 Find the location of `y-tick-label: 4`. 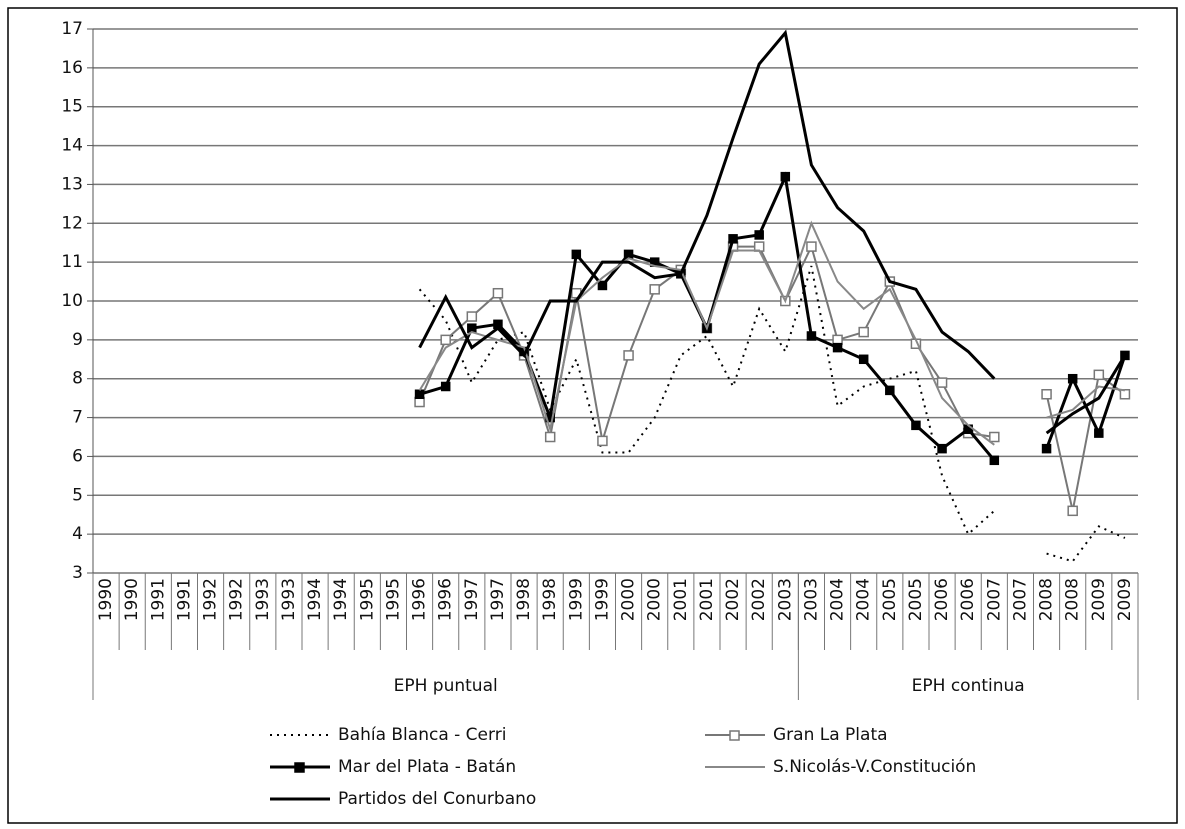

y-tick-label: 4 is located at coordinates (77, 534).